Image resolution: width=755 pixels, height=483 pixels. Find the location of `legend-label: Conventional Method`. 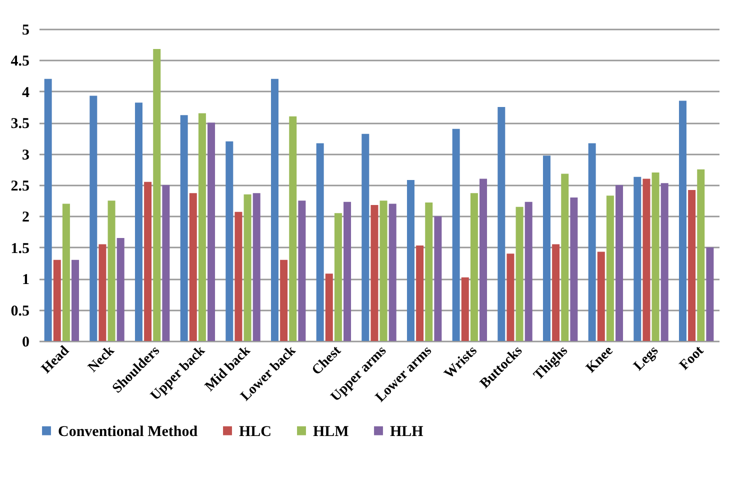

legend-label: Conventional Method is located at coordinates (128, 432).